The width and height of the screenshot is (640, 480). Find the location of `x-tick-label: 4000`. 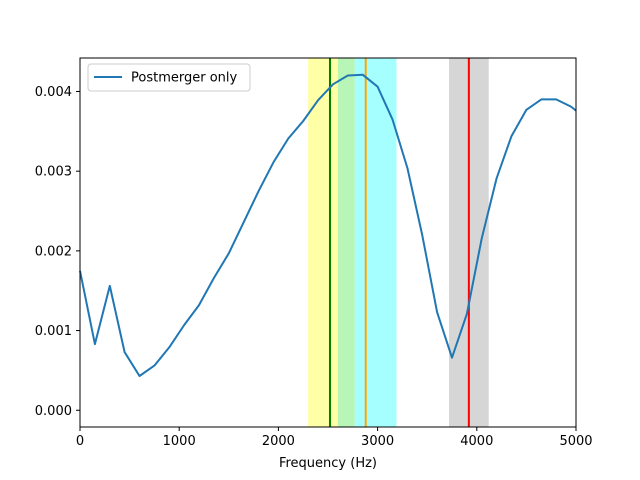

x-tick-label: 4000 is located at coordinates (476, 441).